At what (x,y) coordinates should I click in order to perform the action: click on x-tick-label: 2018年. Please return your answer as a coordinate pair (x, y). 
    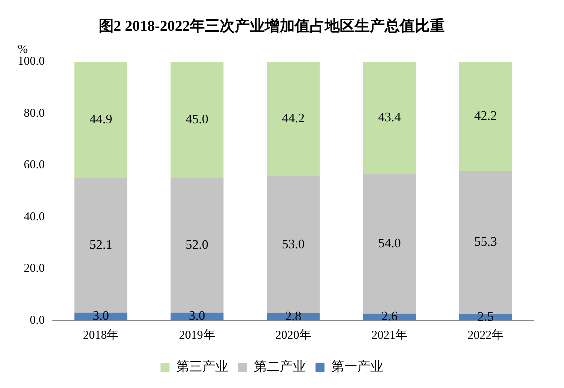
    Looking at the image, I should click on (101, 335).